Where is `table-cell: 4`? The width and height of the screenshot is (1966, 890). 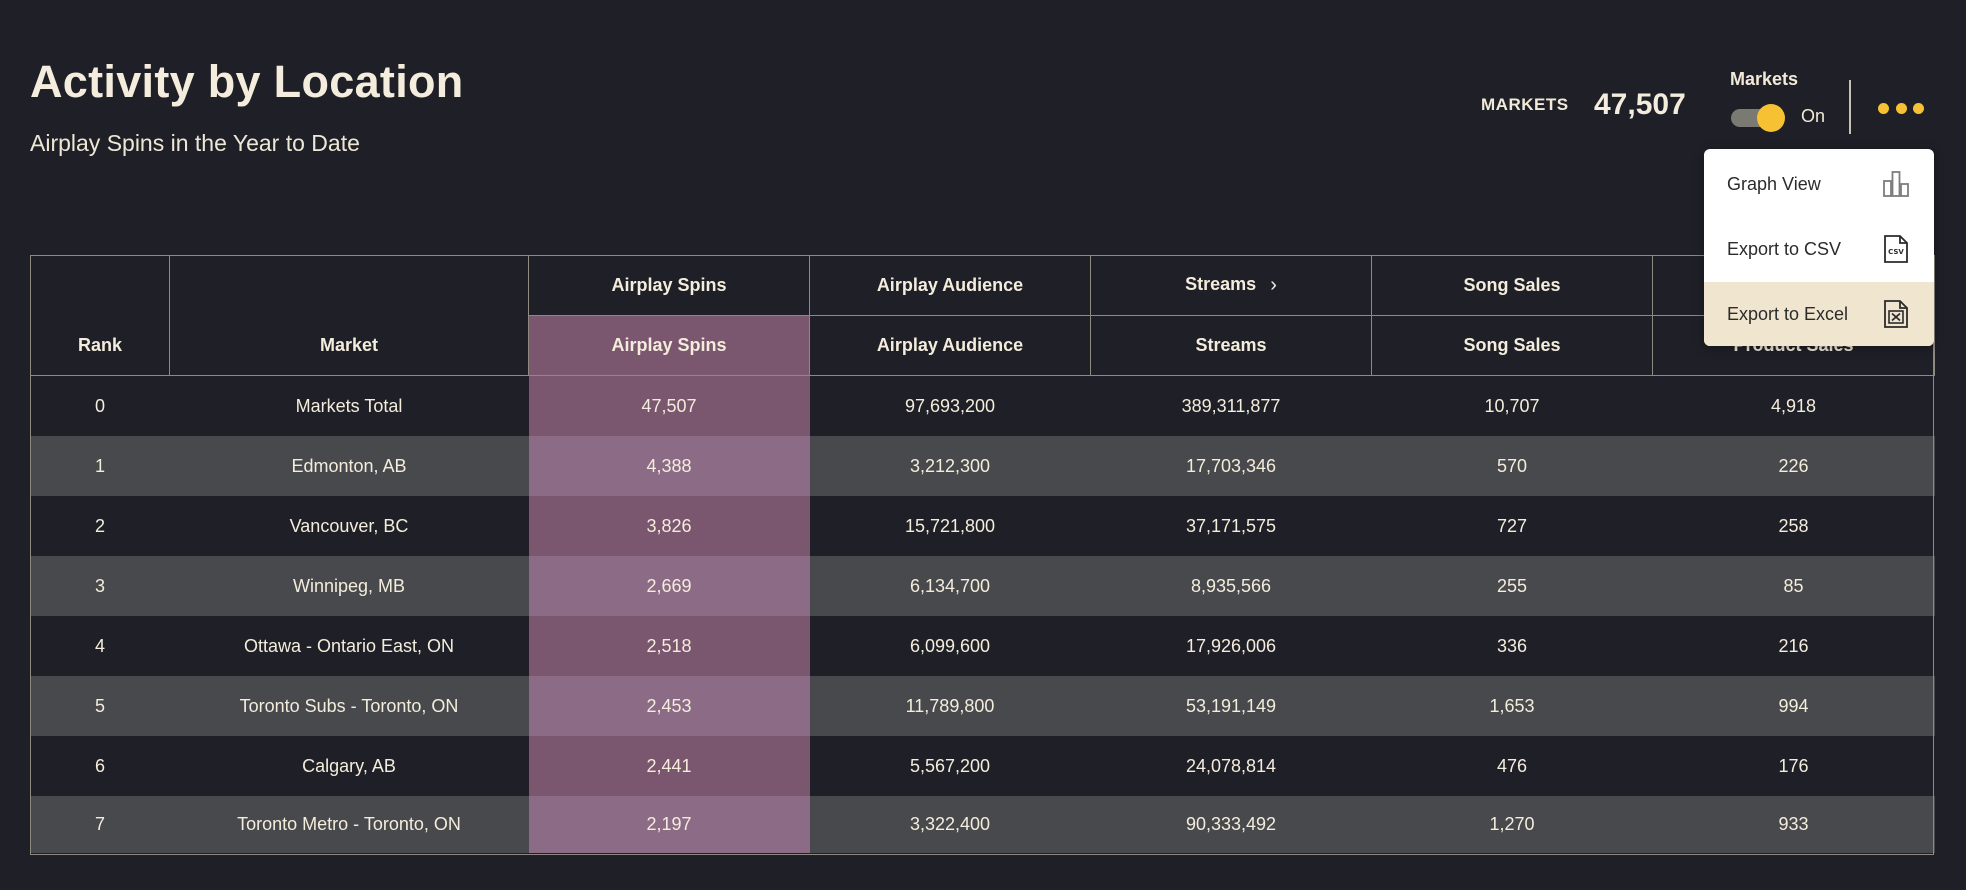 table-cell: 4 is located at coordinates (100, 646).